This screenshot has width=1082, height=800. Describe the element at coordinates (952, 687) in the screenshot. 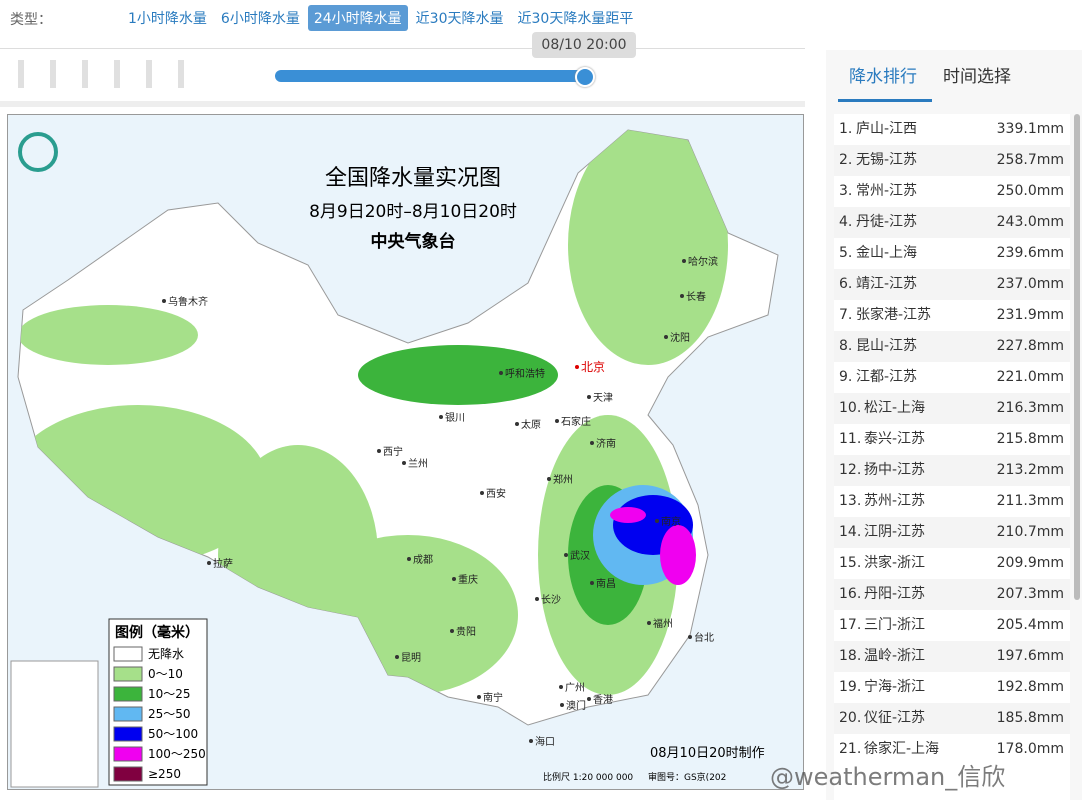

I see `ranking-row: 19. 宁海-浙江 192.8mm` at that location.